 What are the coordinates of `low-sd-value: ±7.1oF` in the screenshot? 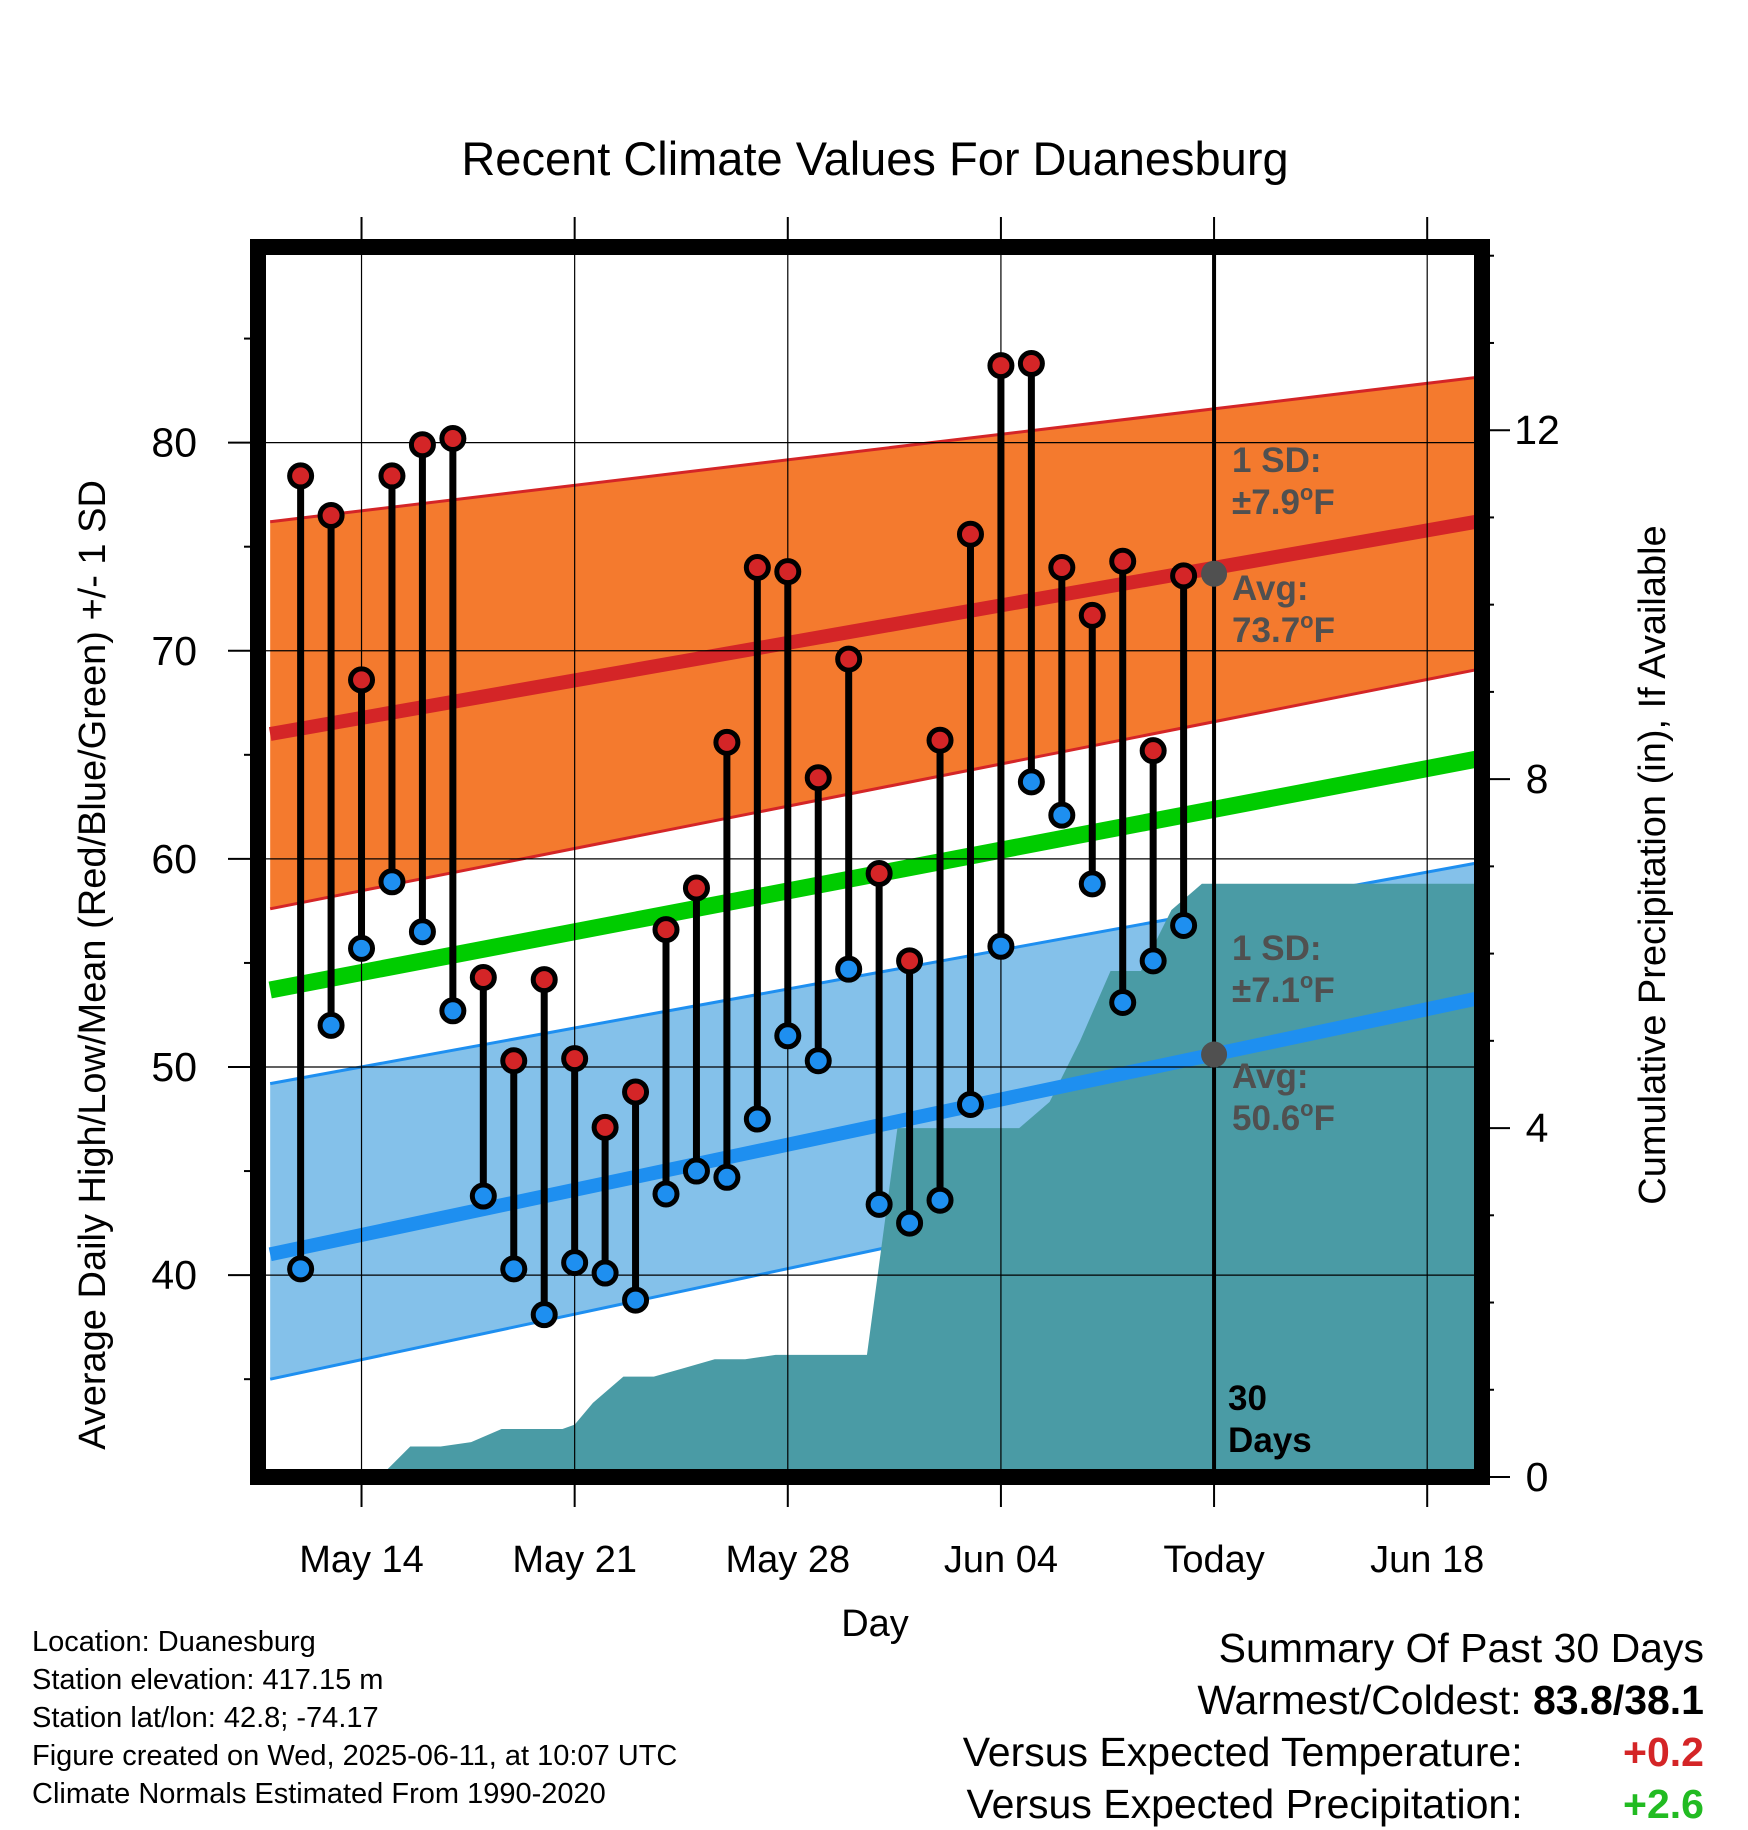 It's located at (1283, 989).